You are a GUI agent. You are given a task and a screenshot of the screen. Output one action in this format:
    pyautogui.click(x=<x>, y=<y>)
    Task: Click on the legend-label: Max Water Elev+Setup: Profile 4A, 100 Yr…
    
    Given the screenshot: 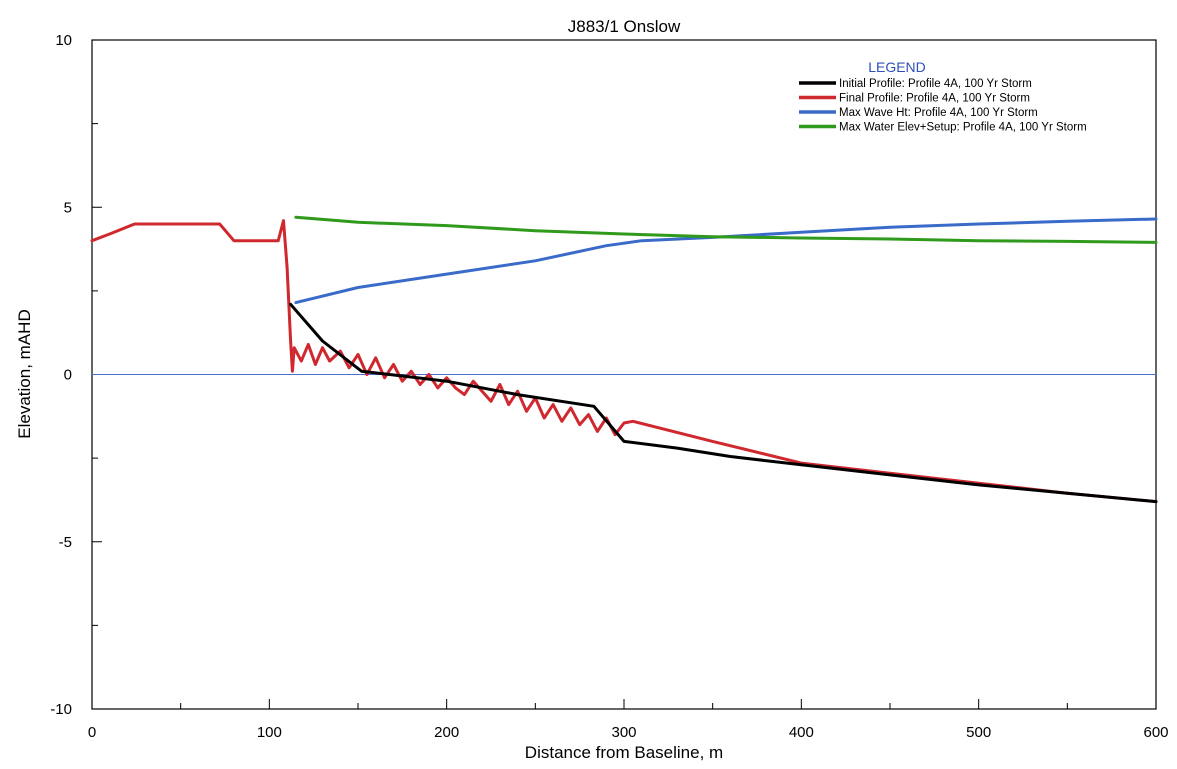 What is the action you would take?
    pyautogui.click(x=963, y=128)
    